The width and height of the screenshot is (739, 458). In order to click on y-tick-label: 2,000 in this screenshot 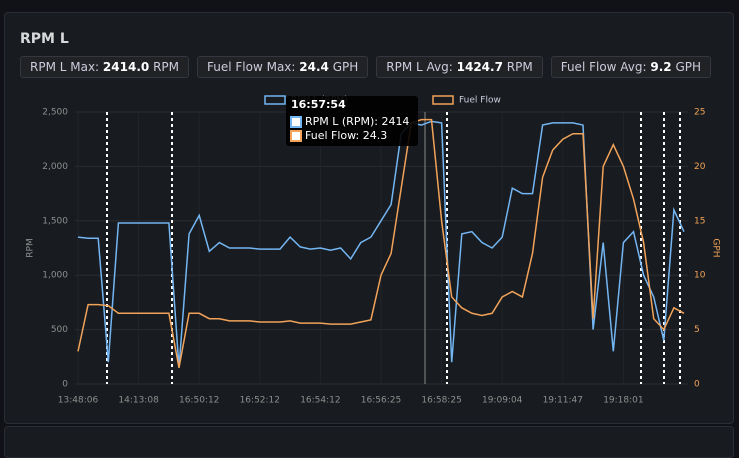, I will do `click(55, 167)`.